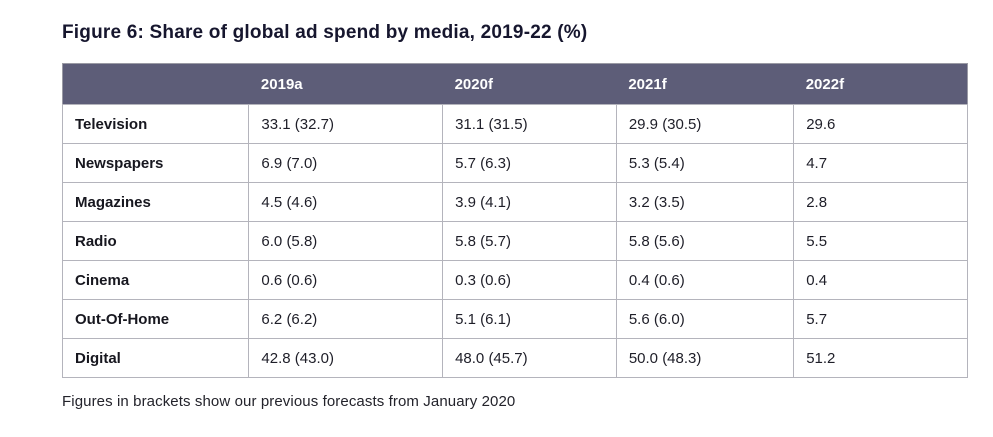 Image resolution: width=993 pixels, height=437 pixels. Describe the element at coordinates (346, 202) in the screenshot. I see `table-cell: 4.5 (4.6)` at that location.